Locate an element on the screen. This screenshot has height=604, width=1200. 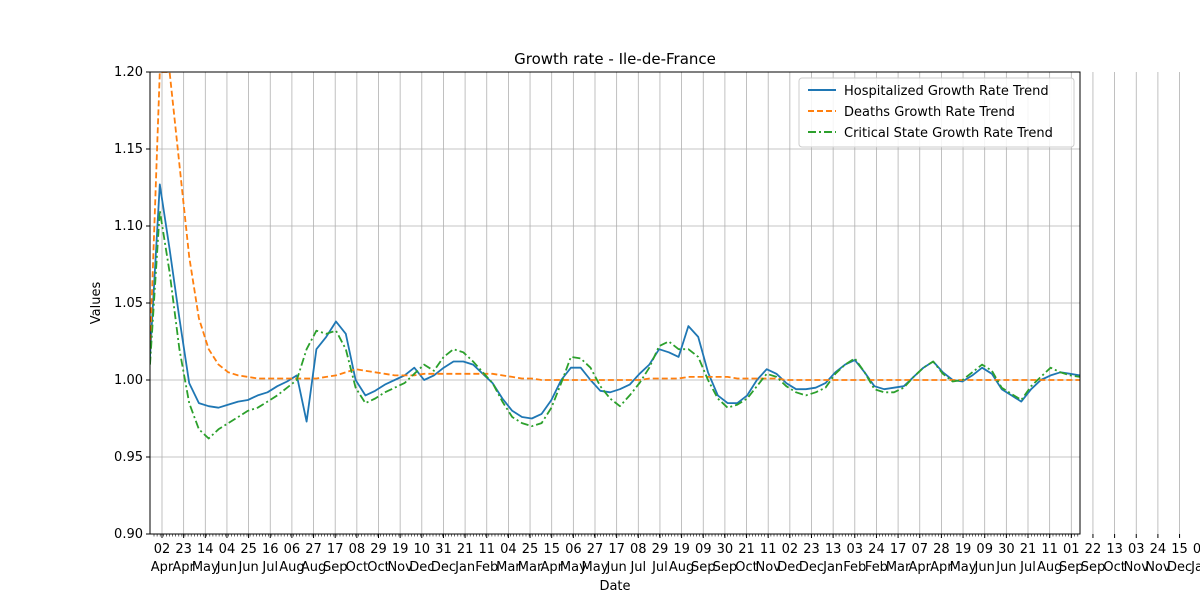
x-tick-day-label: 22 is located at coordinates (1093, 549).